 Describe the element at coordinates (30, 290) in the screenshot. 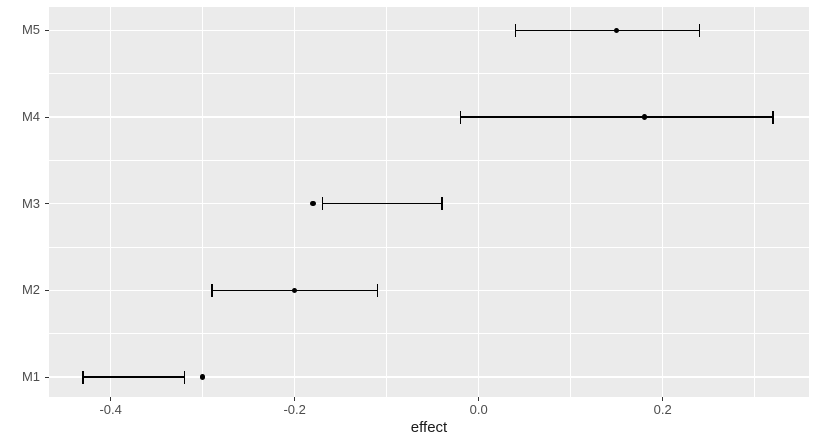

I see `y-tick-label: M2` at that location.